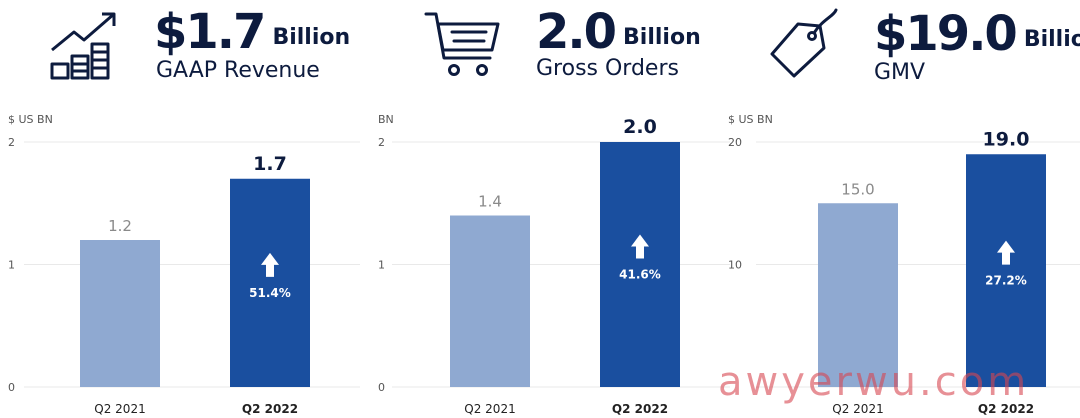  What do you see at coordinates (607, 68) in the screenshot?
I see `kpi-label: Gross Orders` at bounding box center [607, 68].